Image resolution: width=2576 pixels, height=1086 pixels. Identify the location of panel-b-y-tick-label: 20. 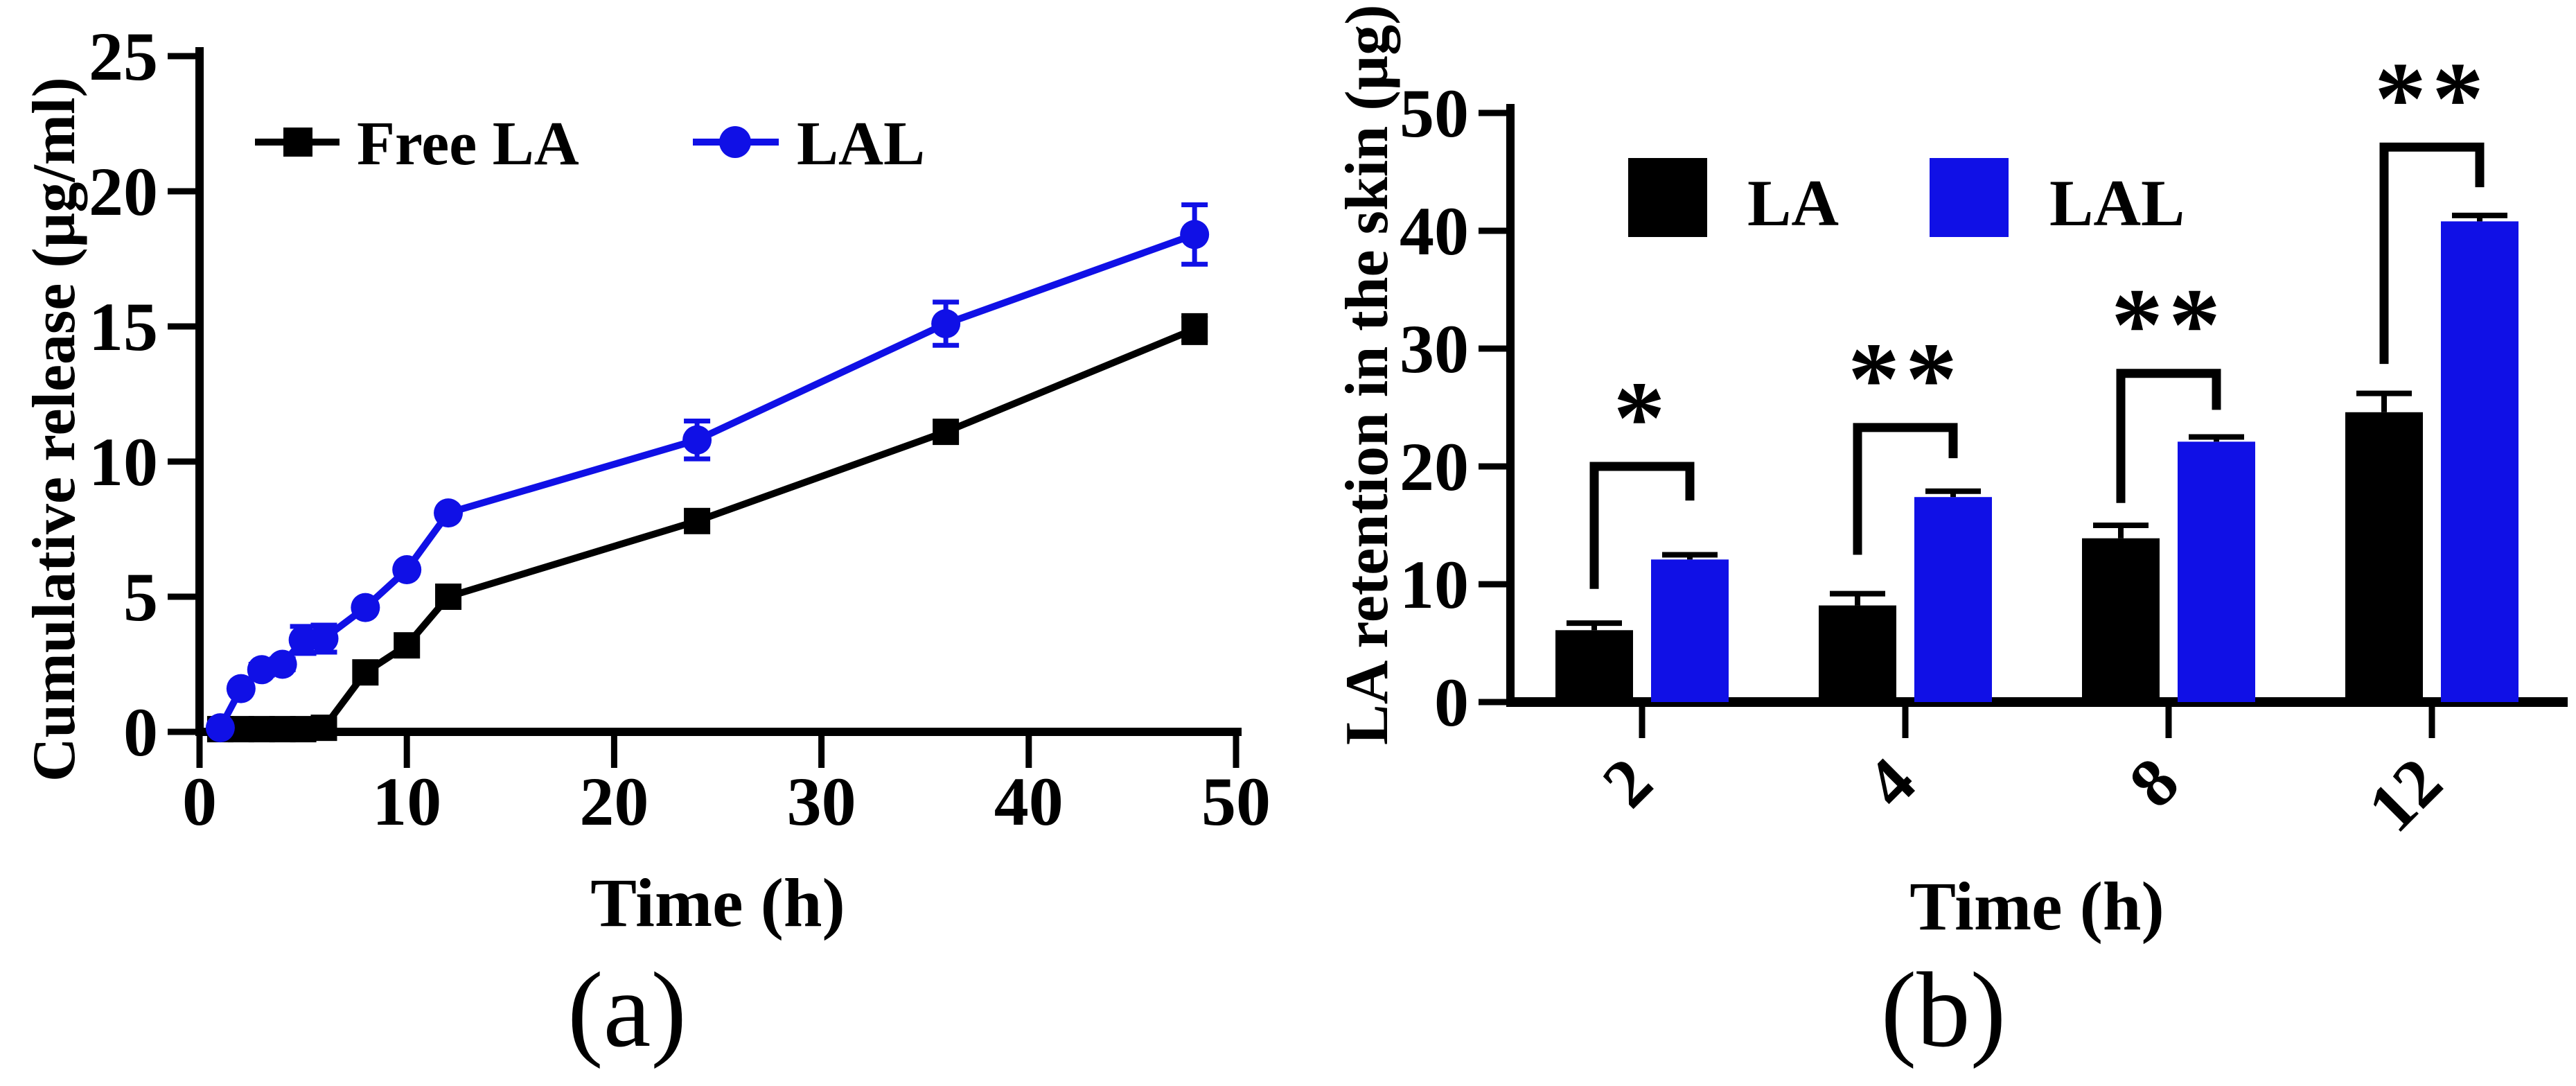
(1434, 467).